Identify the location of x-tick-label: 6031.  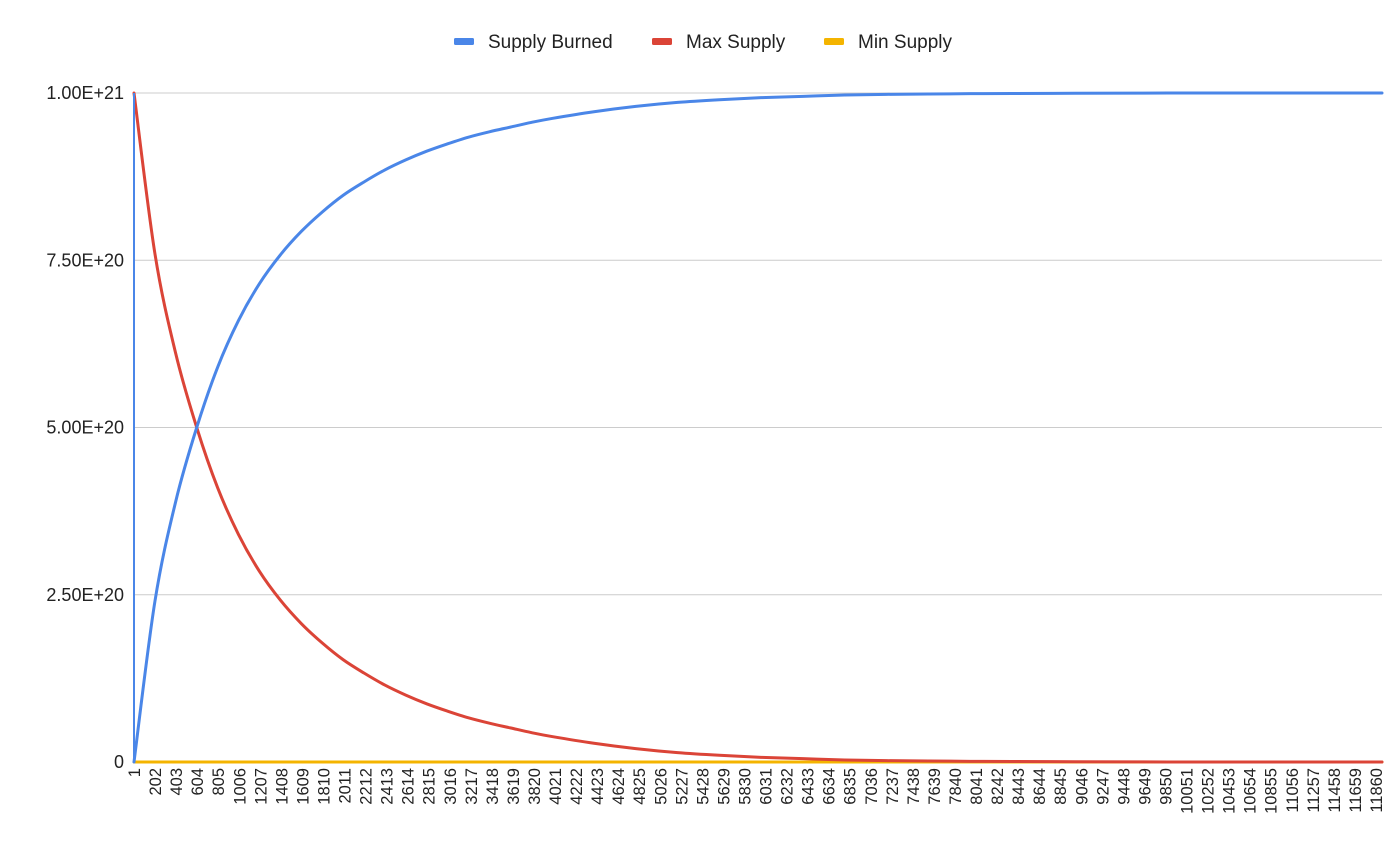
(767, 786).